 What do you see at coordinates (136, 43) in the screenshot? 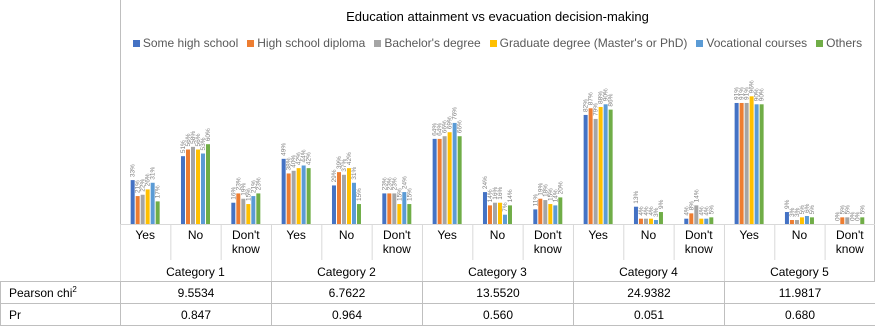
I see `legend-swatch` at bounding box center [136, 43].